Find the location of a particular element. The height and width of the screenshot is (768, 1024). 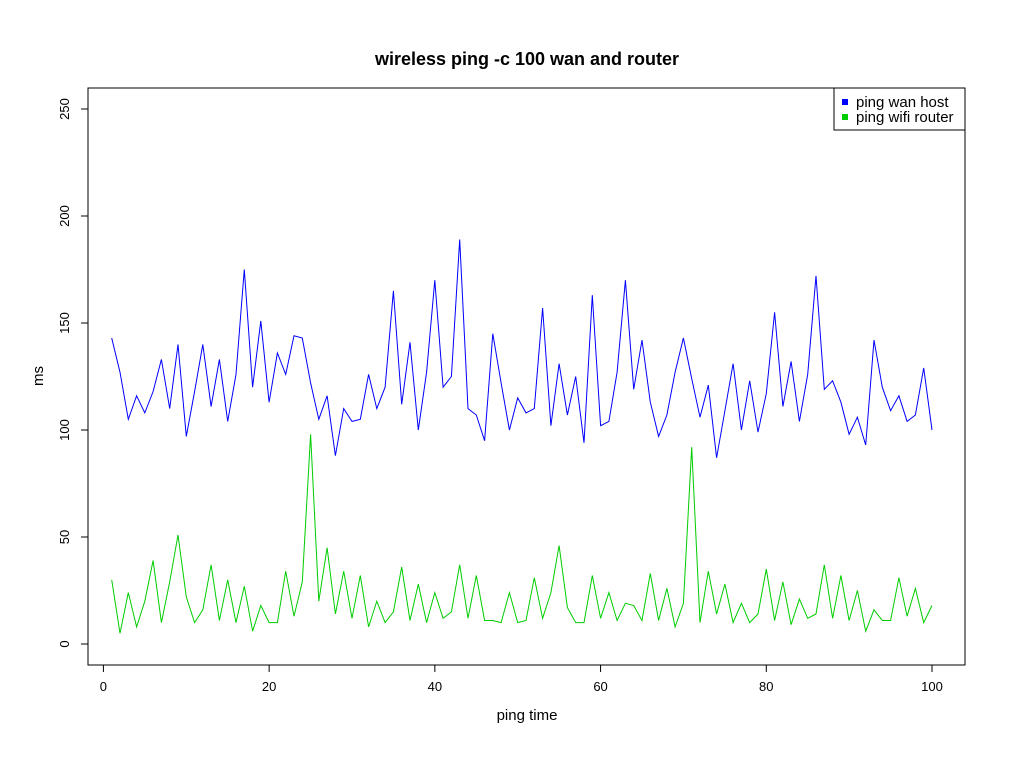

chart-title: wireless ping -c 100 wan and router is located at coordinates (526, 59).